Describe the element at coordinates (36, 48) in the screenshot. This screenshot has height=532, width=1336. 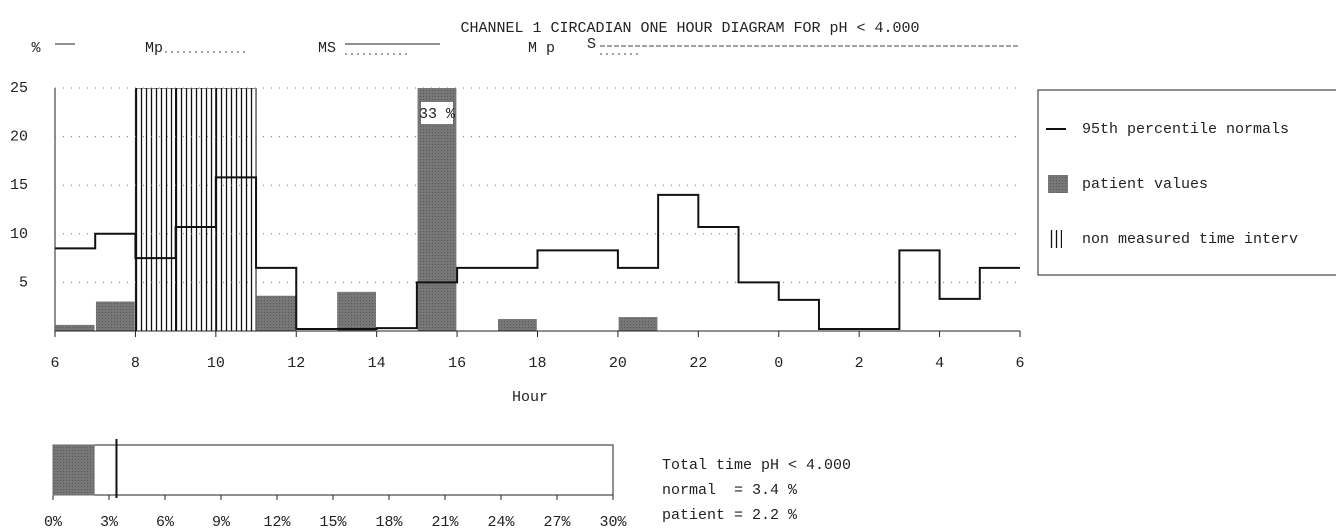
I see `y-axis-label: %` at that location.